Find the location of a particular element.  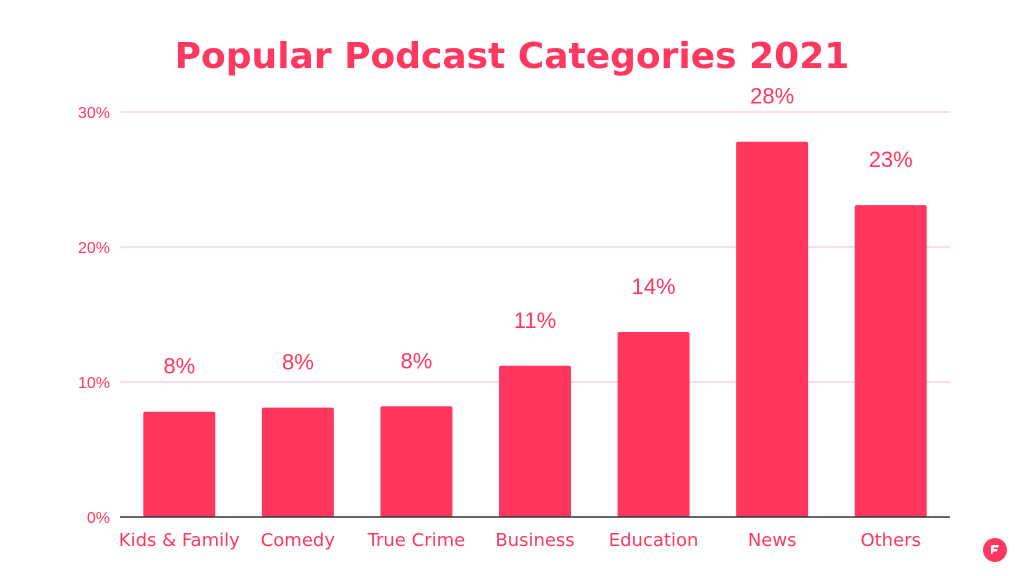

y-tick-label: 20% is located at coordinates (94, 248).